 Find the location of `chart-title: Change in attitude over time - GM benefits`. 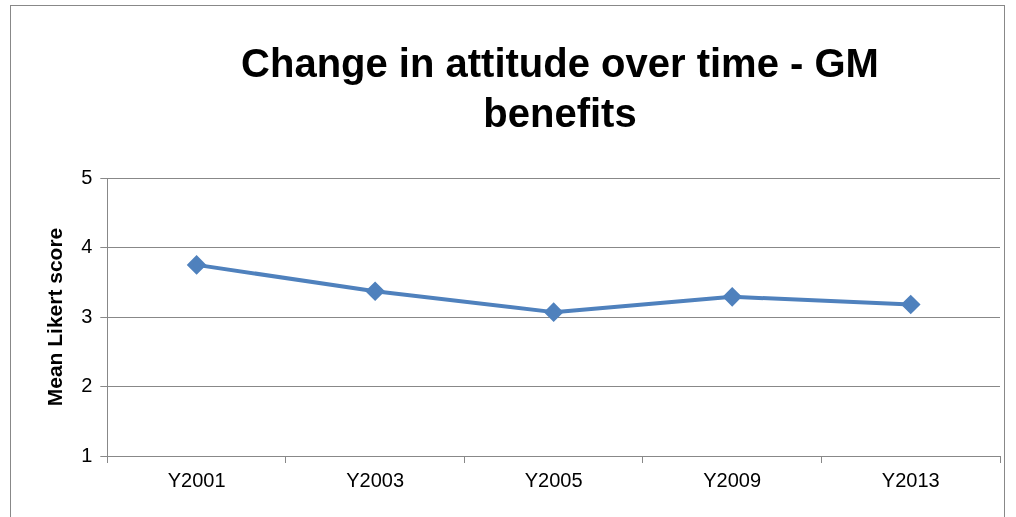

chart-title: Change in attitude over time - GM benefits is located at coordinates (560, 88).